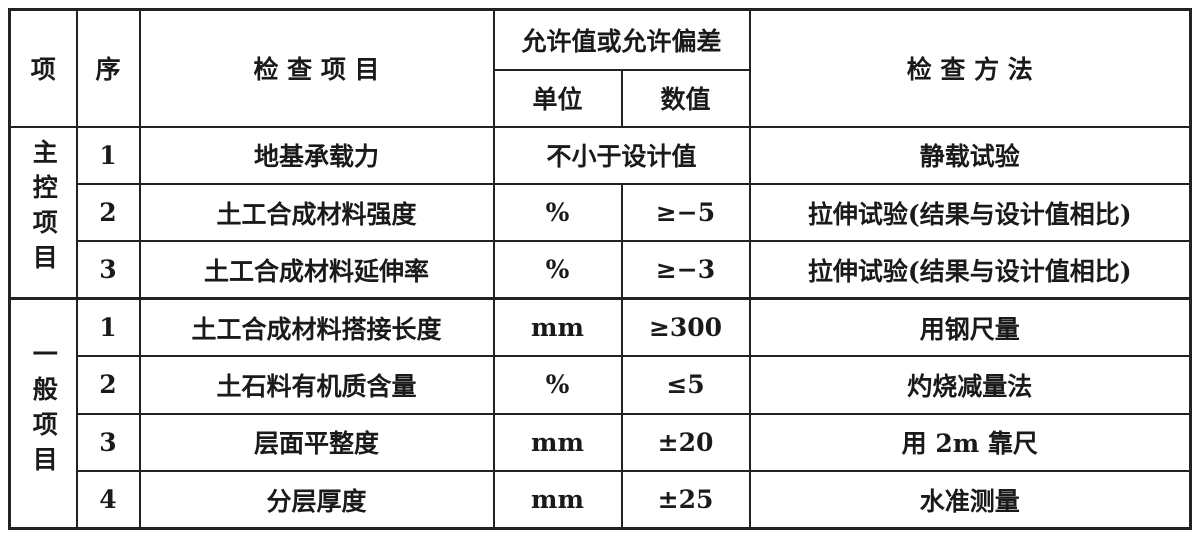 The width and height of the screenshot is (1200, 538). What do you see at coordinates (970, 155) in the screenshot?
I see `method-cell: 静载试验` at bounding box center [970, 155].